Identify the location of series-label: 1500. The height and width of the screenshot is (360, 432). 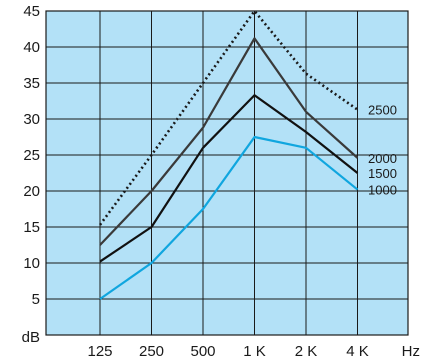
(382, 173).